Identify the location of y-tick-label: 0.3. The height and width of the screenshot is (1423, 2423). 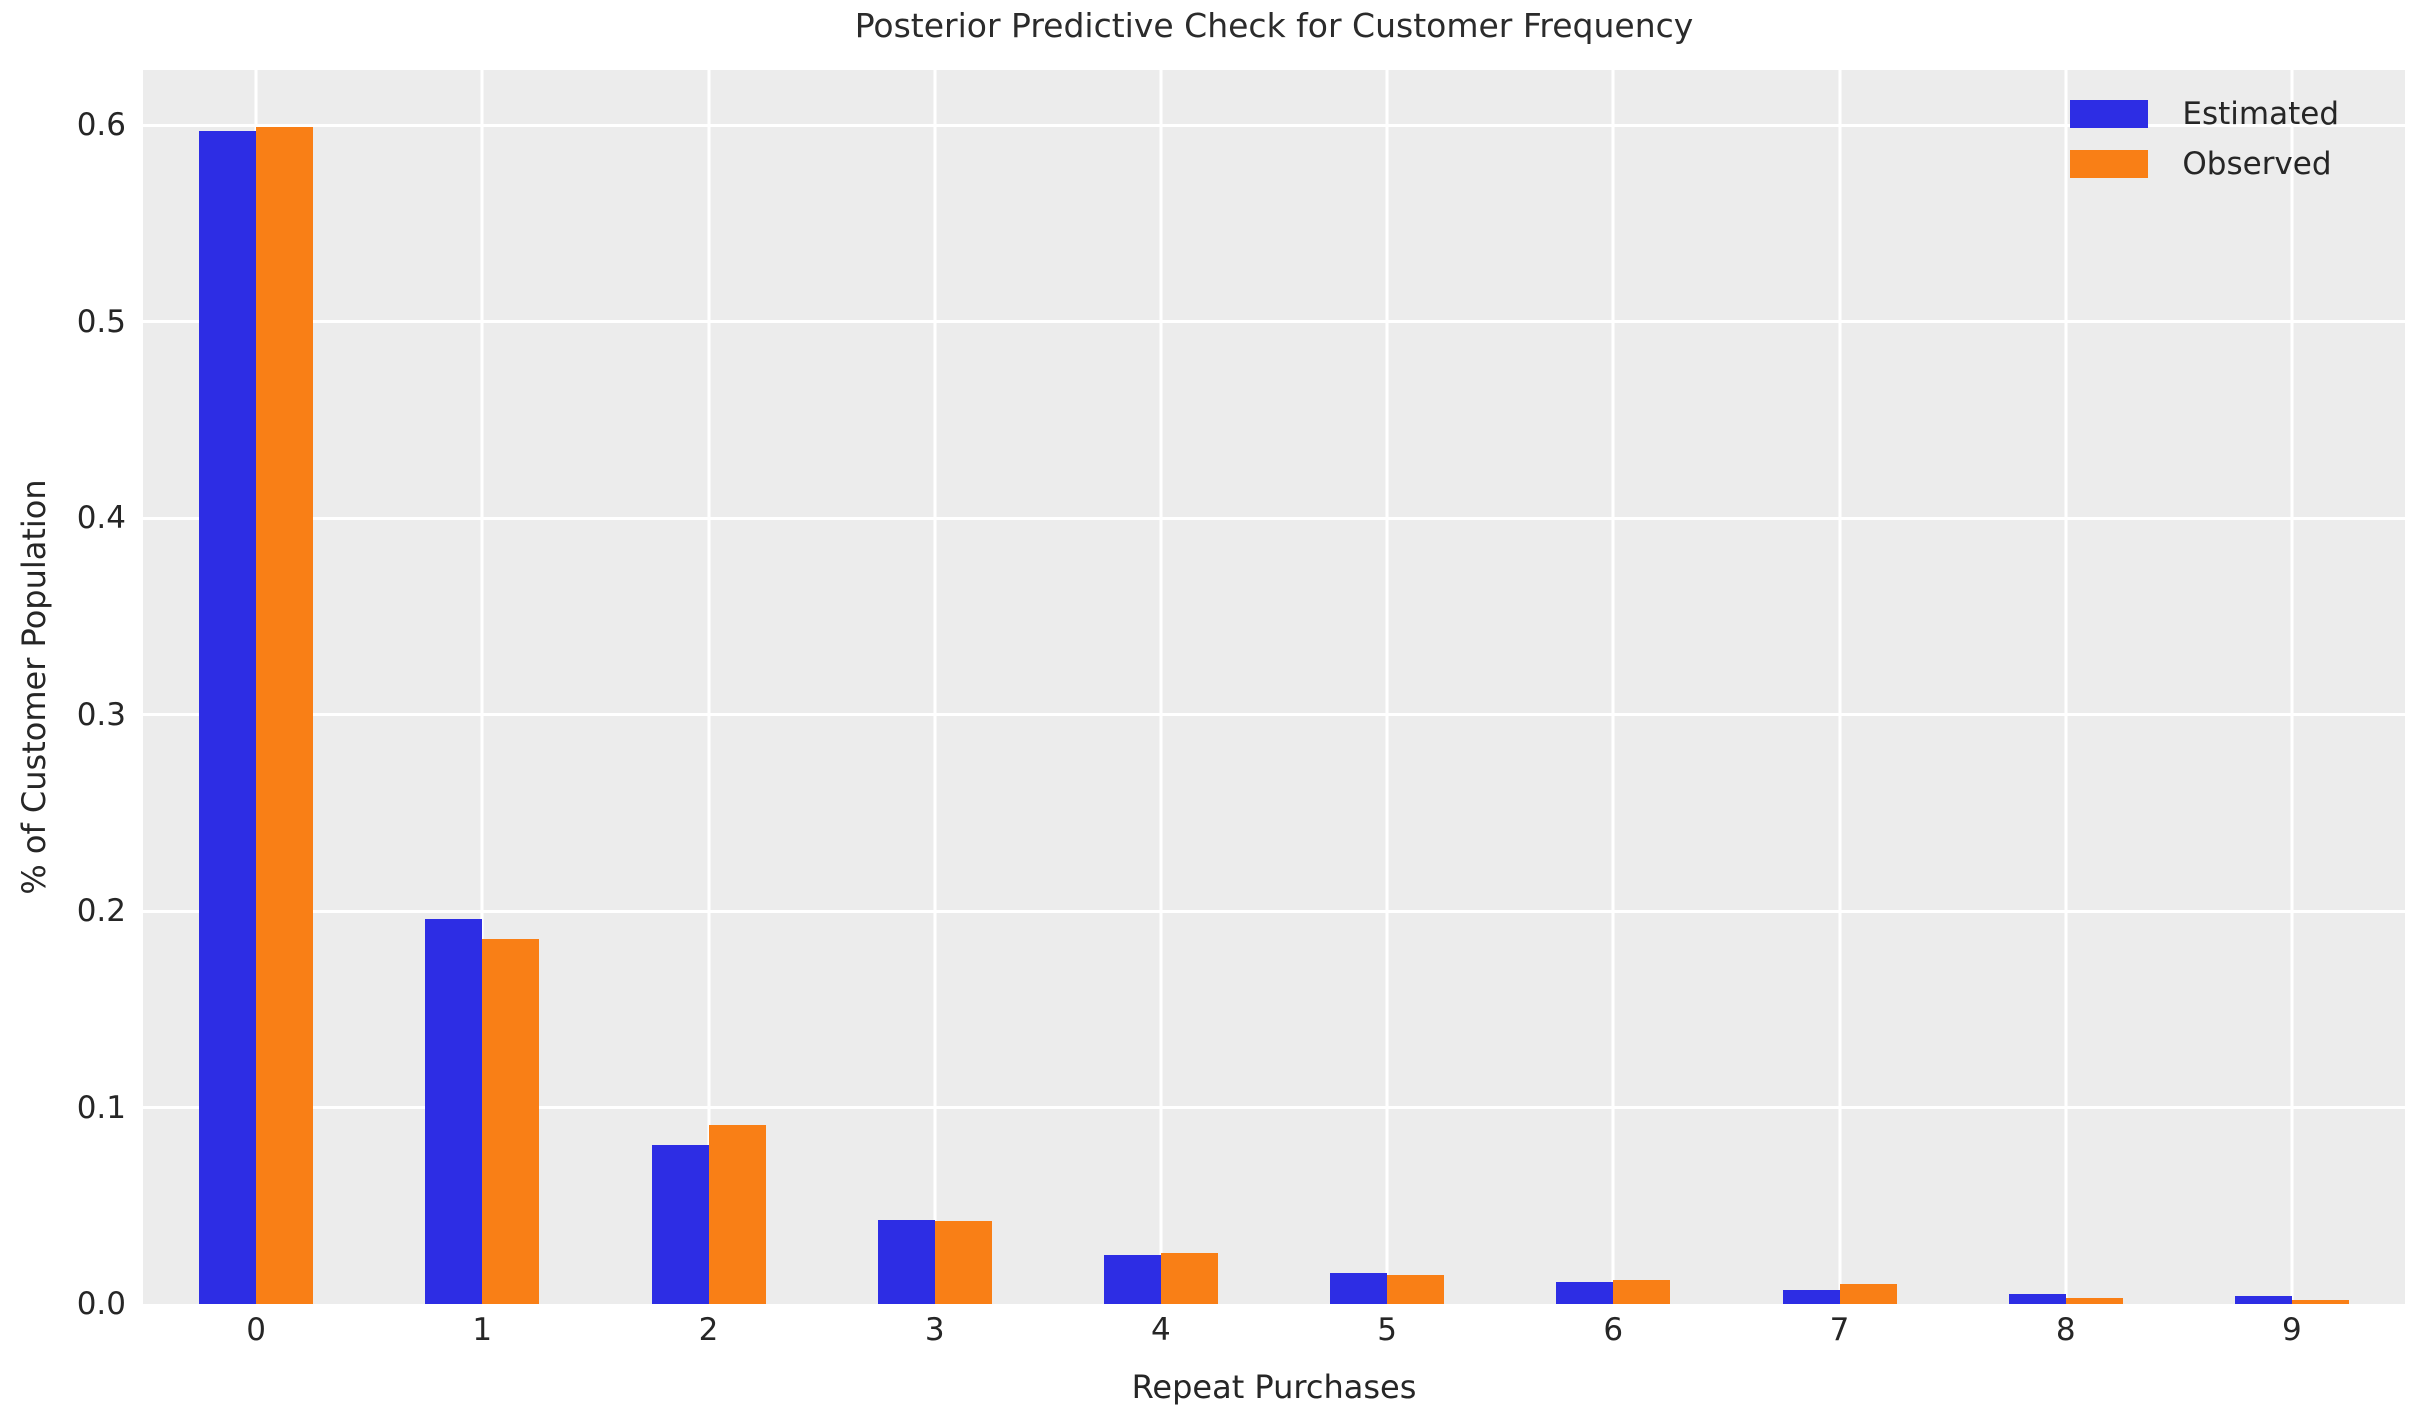
(101, 714).